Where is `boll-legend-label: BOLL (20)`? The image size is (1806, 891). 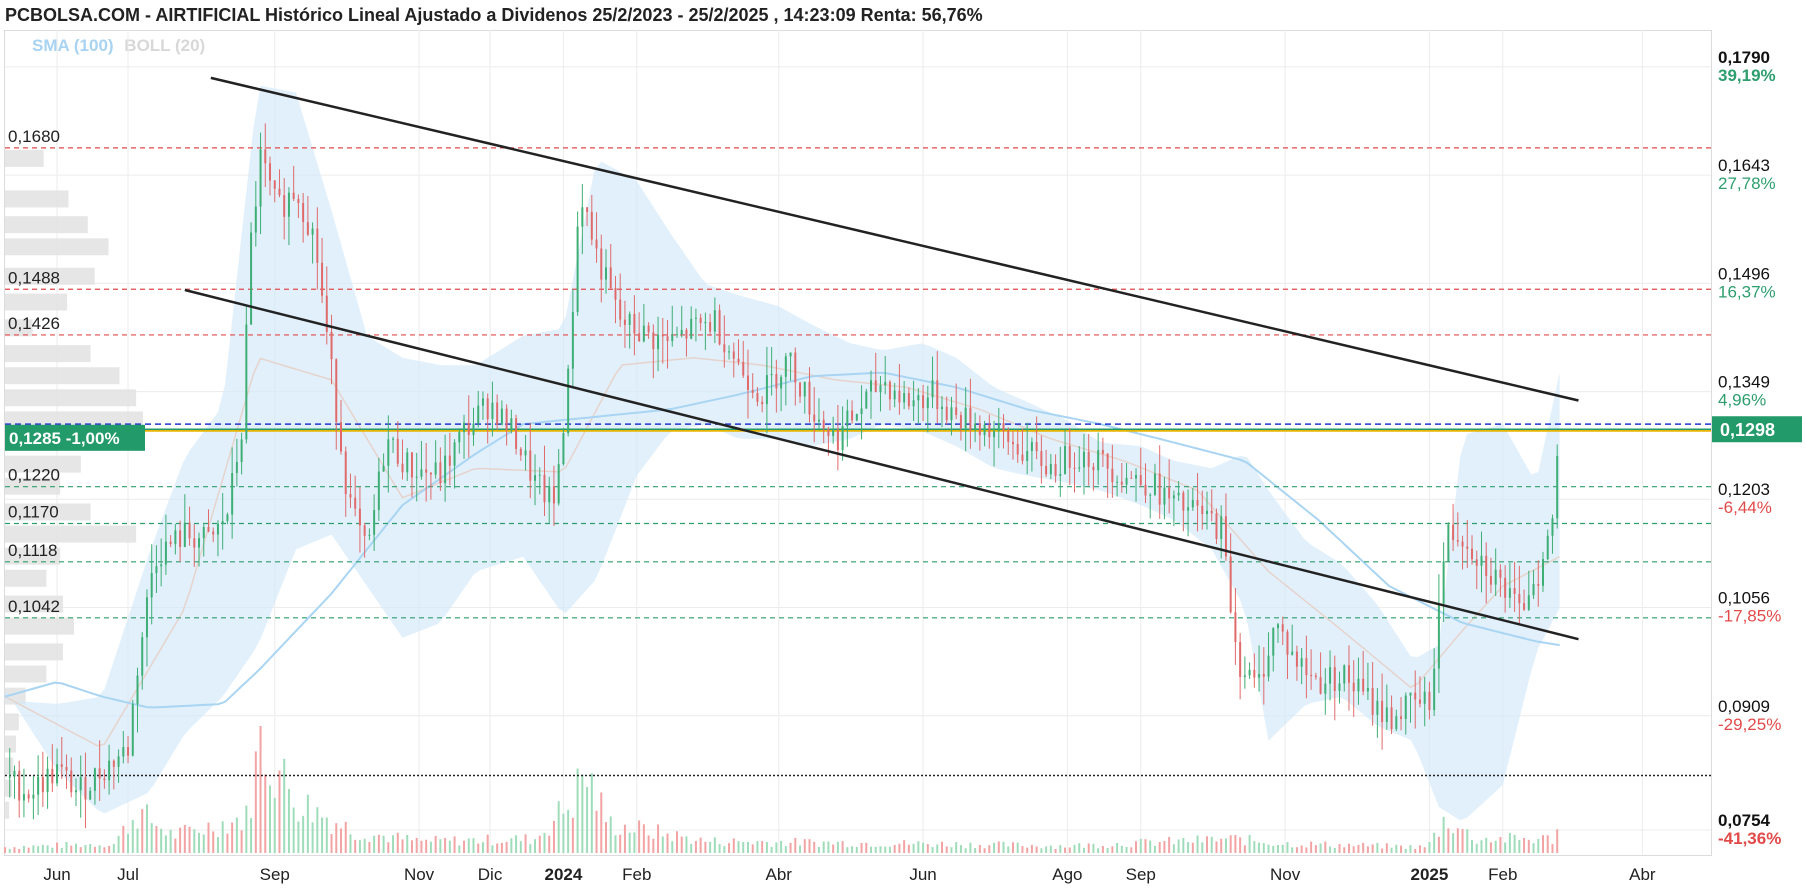
boll-legend-label: BOLL (20) is located at coordinates (165, 45).